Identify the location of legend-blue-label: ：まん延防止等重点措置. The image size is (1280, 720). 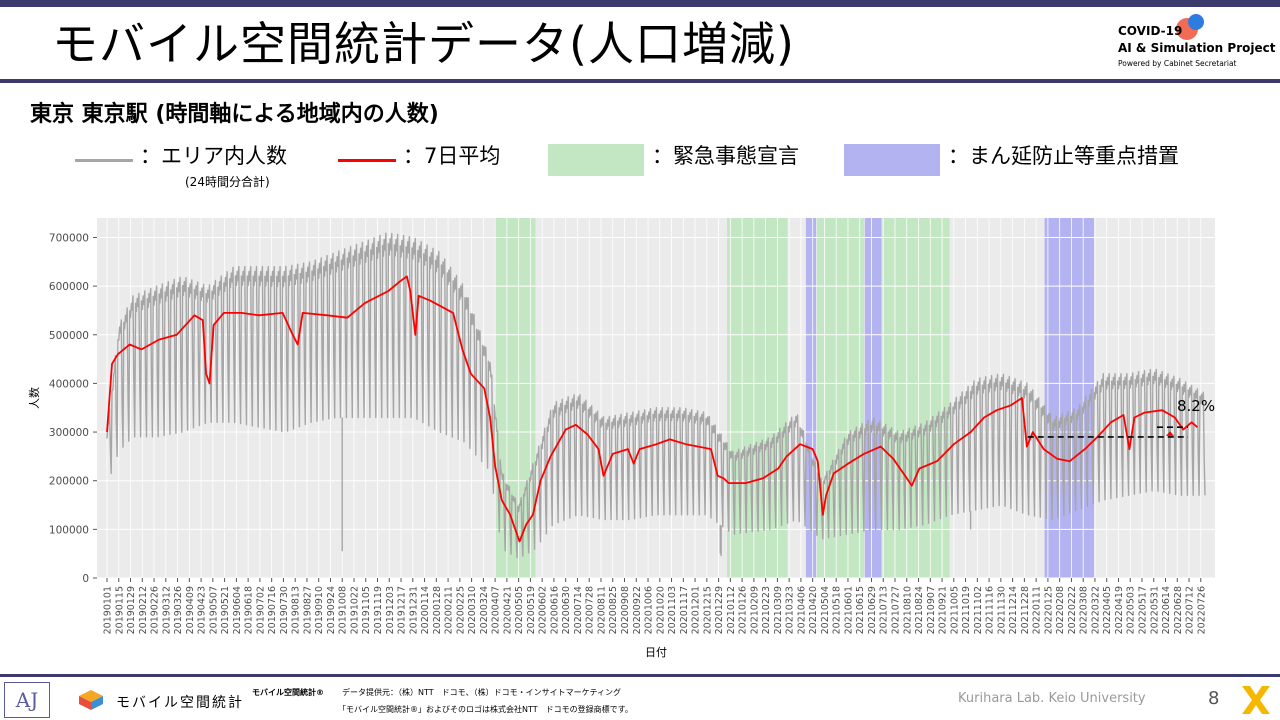
(1063, 156).